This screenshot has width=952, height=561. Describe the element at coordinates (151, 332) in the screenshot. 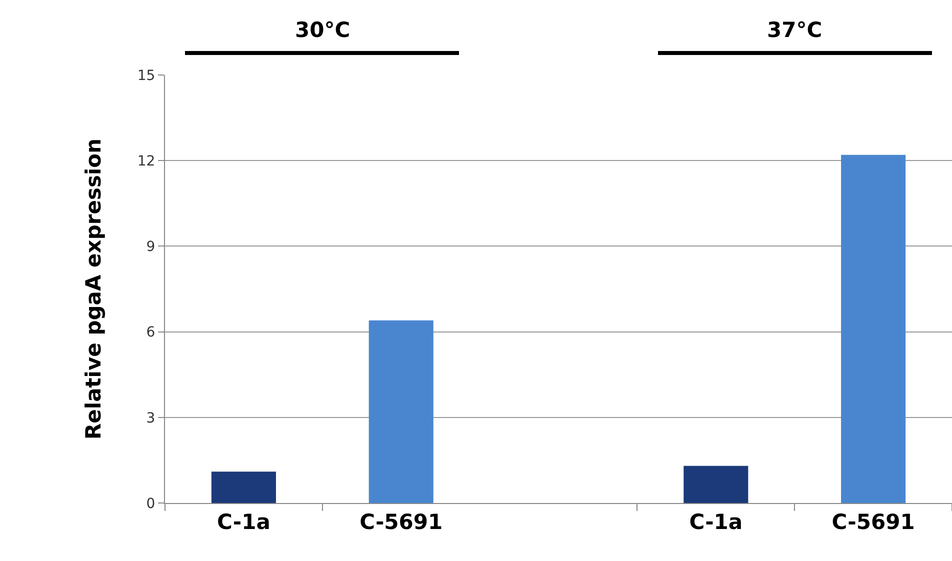

I see `y-tick-label: 6` at that location.